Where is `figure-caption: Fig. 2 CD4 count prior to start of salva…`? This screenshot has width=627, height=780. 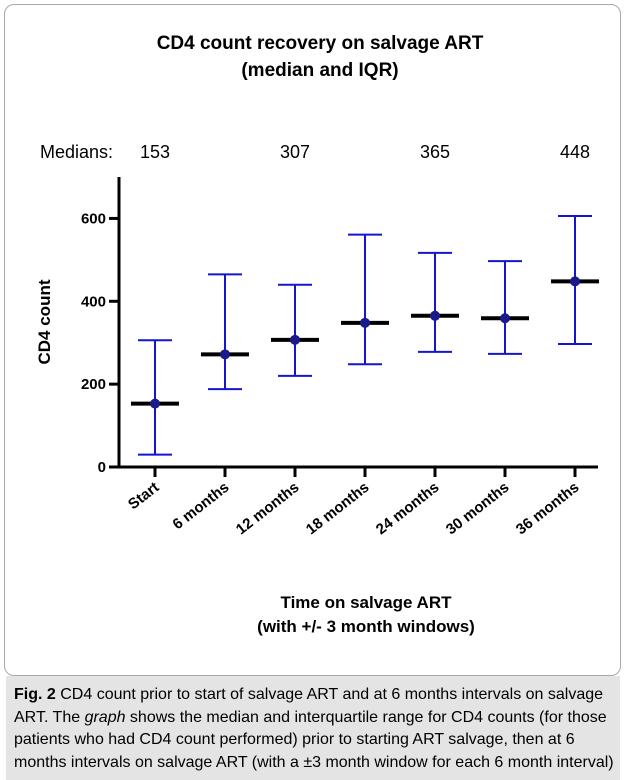 figure-caption: Fig. 2 CD4 count prior to start of salva… is located at coordinates (313, 728).